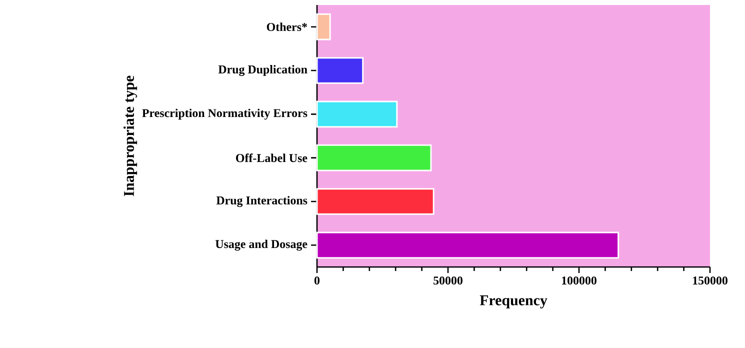 This screenshot has height=348, width=745. Describe the element at coordinates (272, 158) in the screenshot. I see `y-tick-label: Off-Label Use` at that location.